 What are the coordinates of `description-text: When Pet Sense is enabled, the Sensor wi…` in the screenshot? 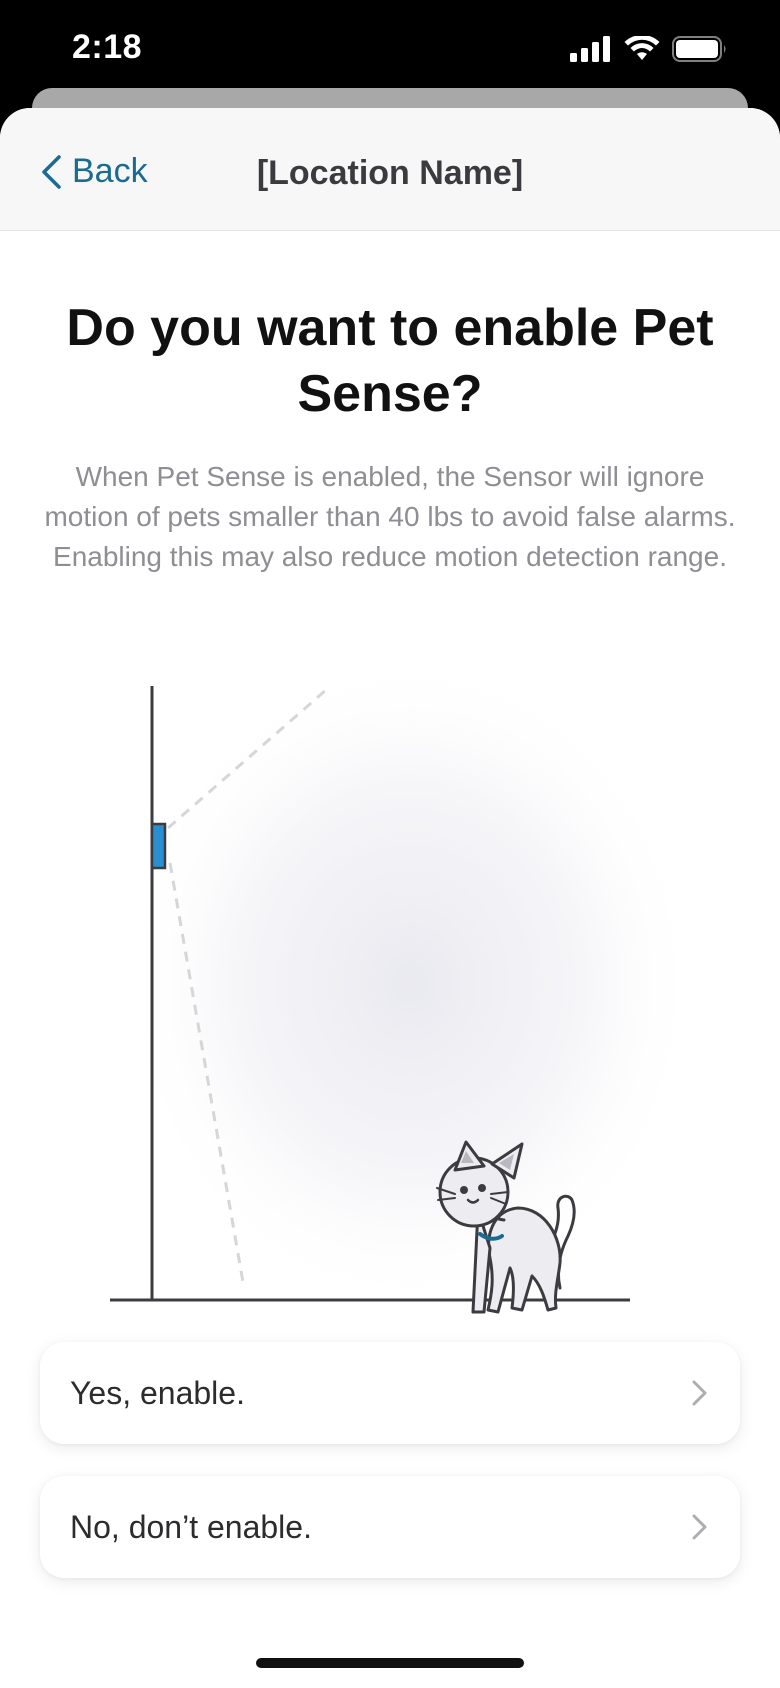 It's located at (390, 516).